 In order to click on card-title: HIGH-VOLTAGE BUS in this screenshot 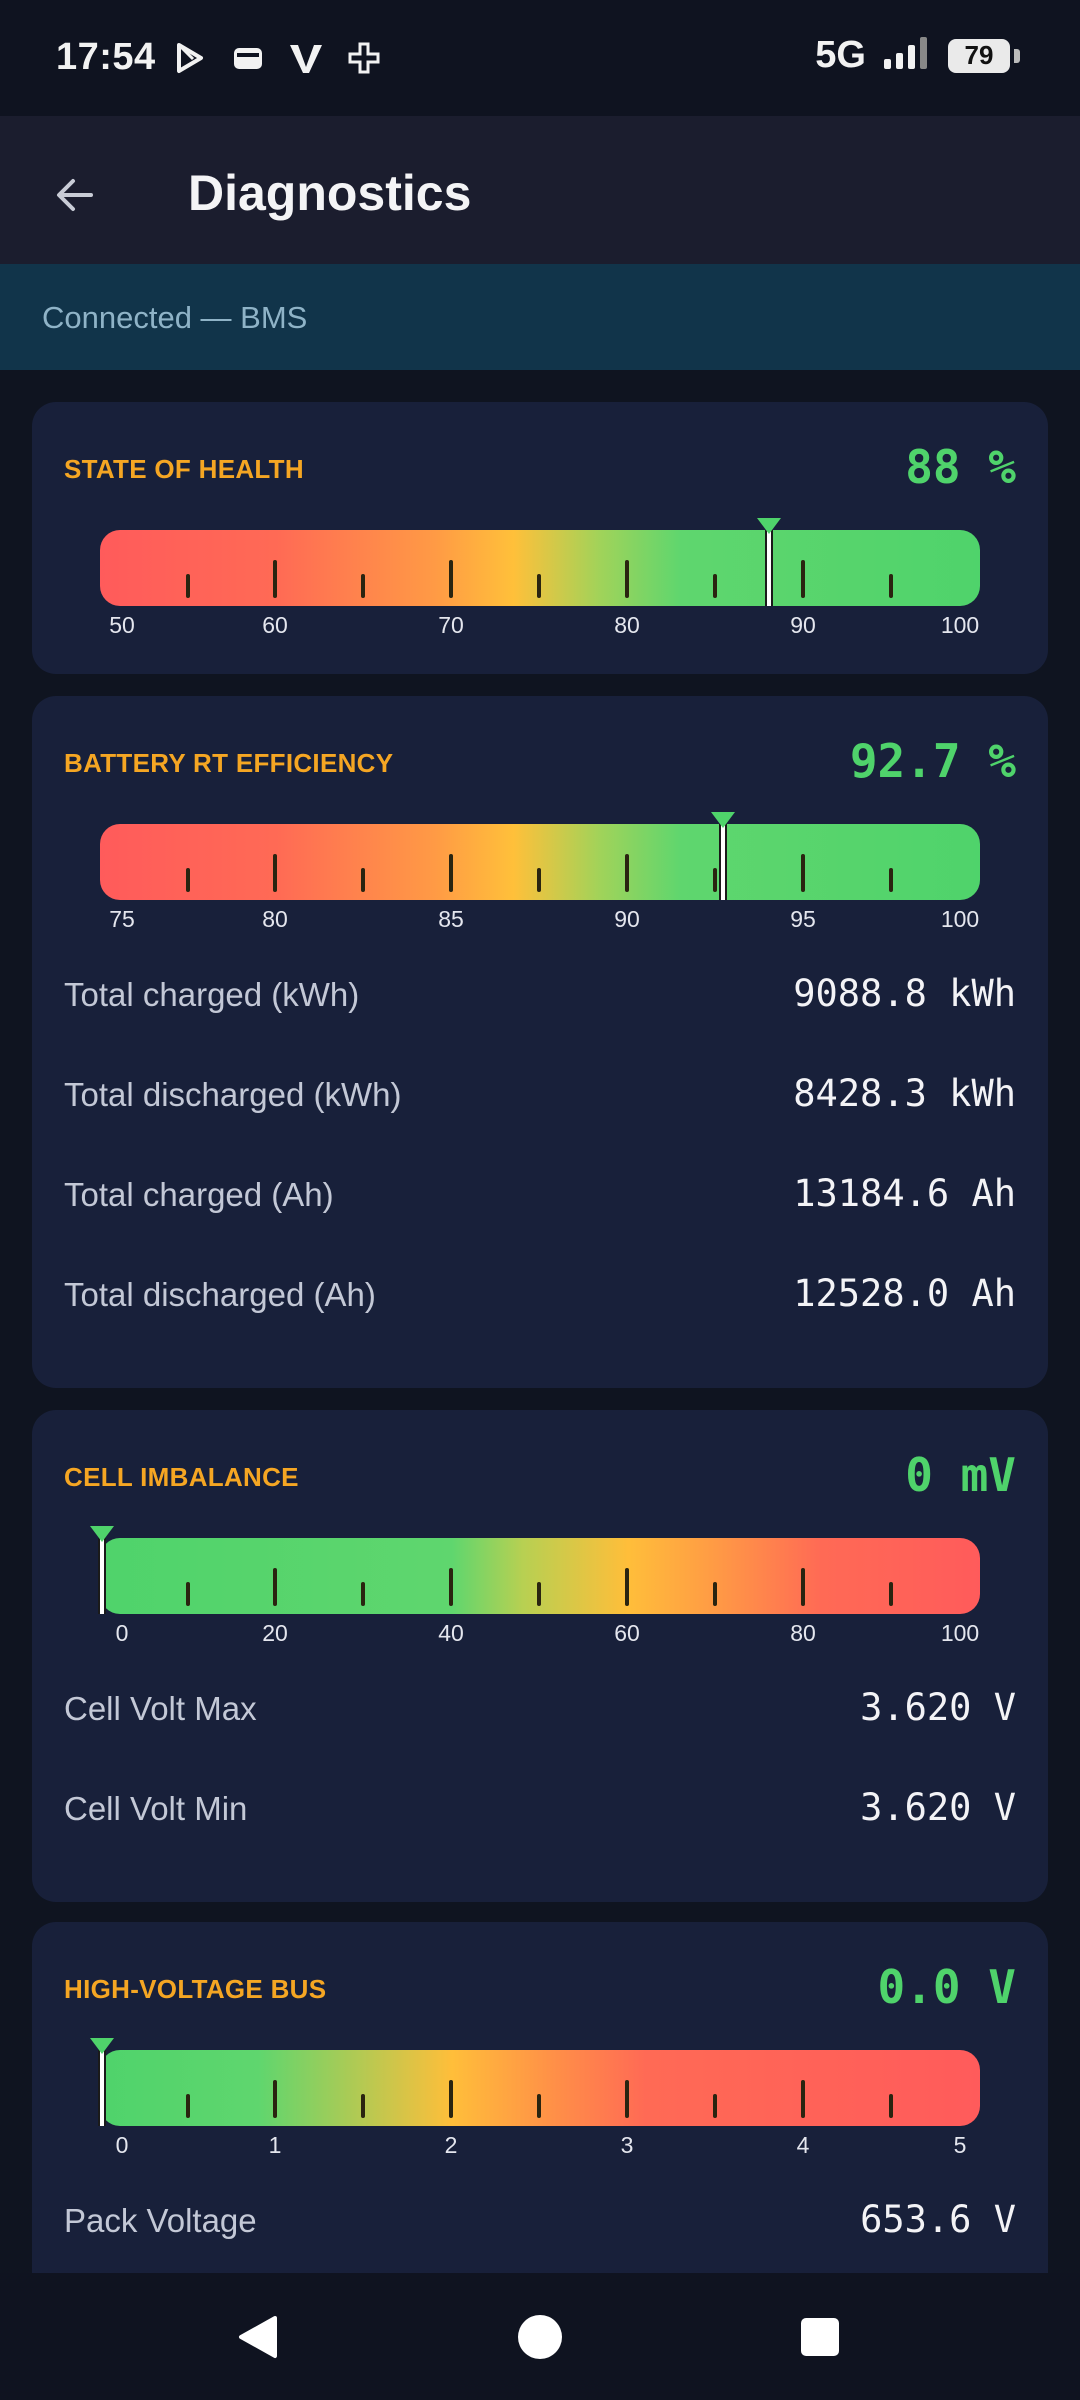, I will do `click(195, 1989)`.